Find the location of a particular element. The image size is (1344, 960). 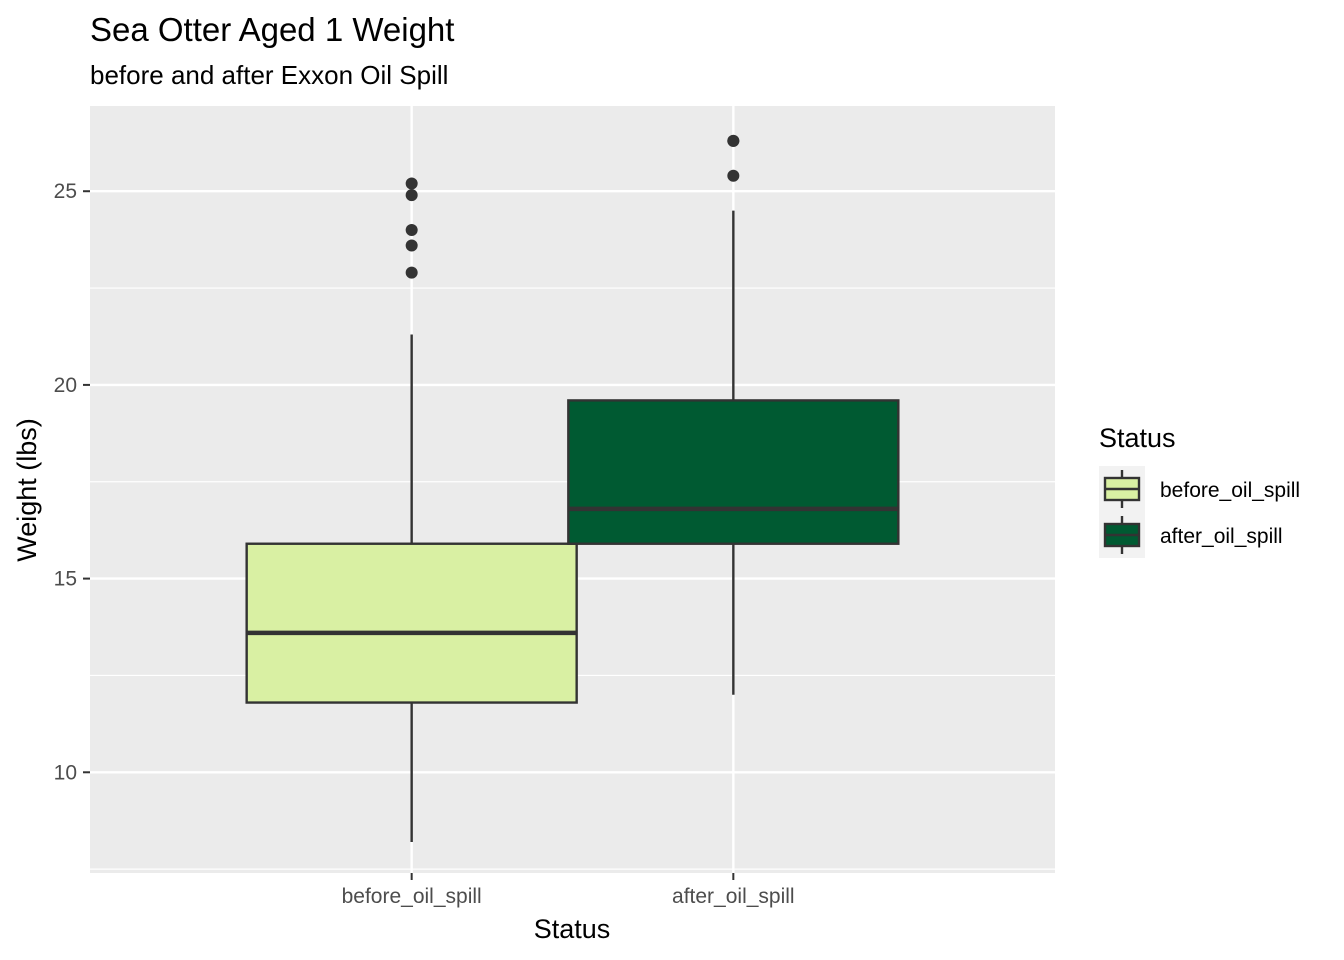

box-group is located at coordinates (733, 414).